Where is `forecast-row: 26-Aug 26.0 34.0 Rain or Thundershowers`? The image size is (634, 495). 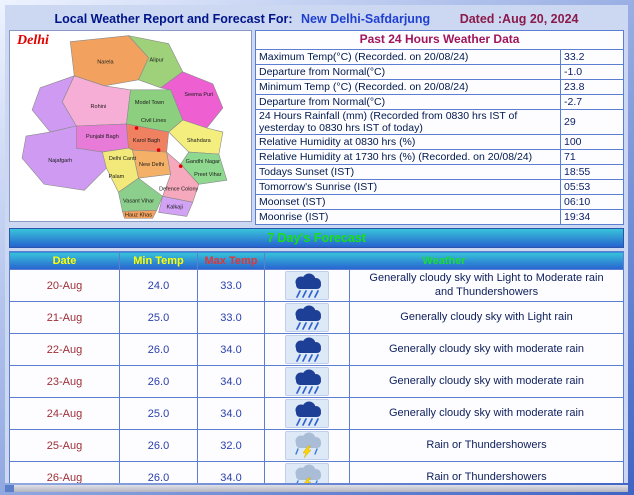
forecast-row: 26-Aug 26.0 34.0 Rain or Thundershowers is located at coordinates (316, 472).